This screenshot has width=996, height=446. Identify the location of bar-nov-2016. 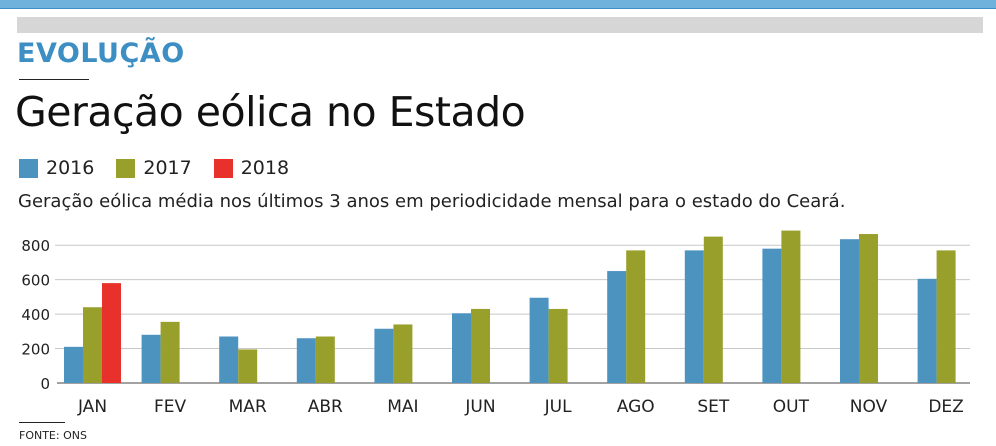
(849, 311).